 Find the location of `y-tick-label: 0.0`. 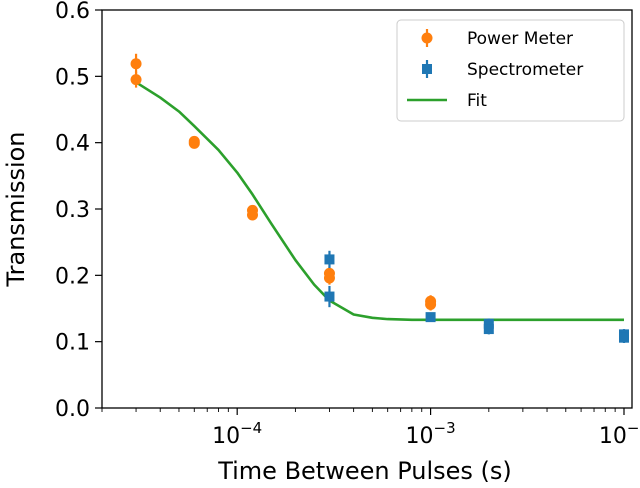

y-tick-label: 0.0 is located at coordinates (72, 409).